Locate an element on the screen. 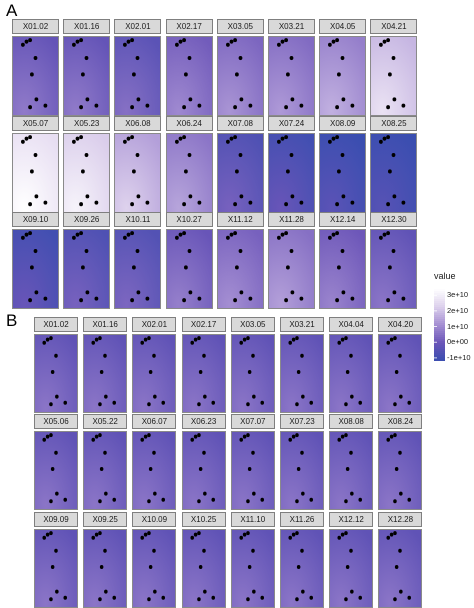 The image size is (474, 608). facet-b-x09-25: X09.25 is located at coordinates (105, 560).